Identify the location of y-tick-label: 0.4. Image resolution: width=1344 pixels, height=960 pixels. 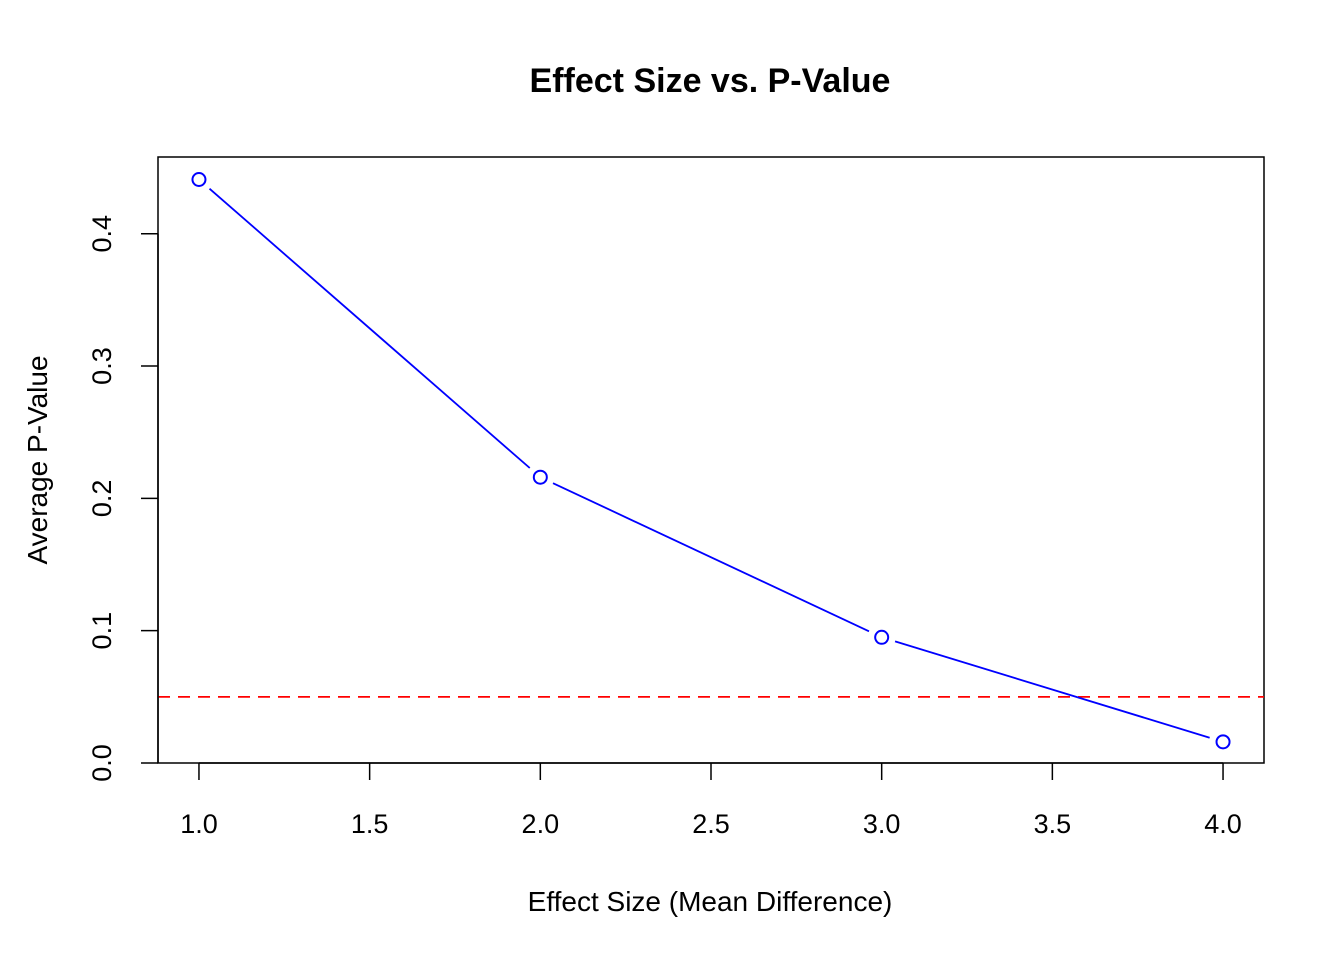
(102, 234).